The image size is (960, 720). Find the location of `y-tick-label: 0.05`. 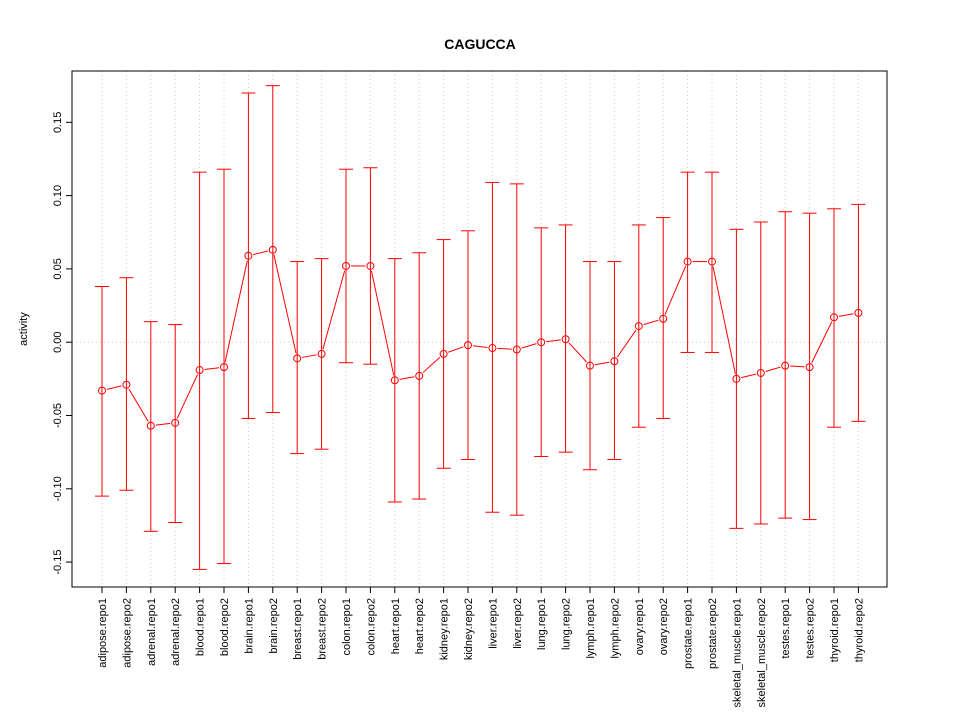

y-tick-label: 0.05 is located at coordinates (58, 268).